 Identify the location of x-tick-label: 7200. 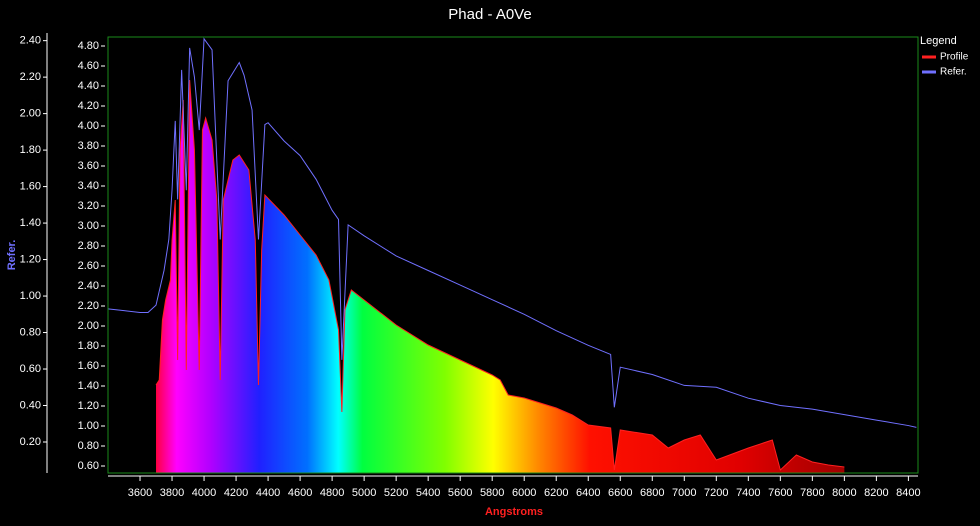
(716, 493).